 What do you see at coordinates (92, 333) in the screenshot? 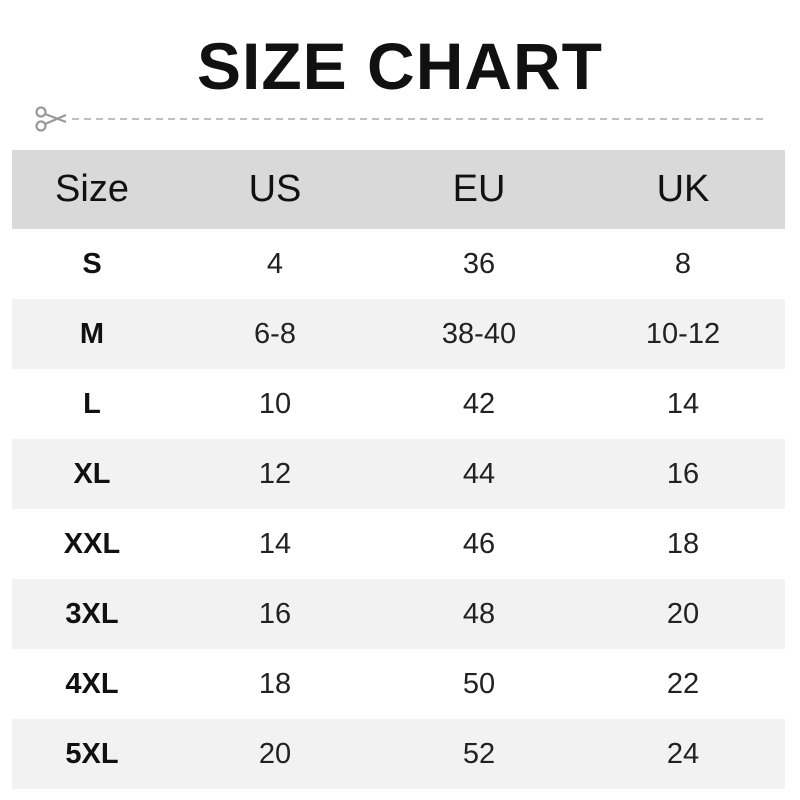
I see `size-cell: M` at bounding box center [92, 333].